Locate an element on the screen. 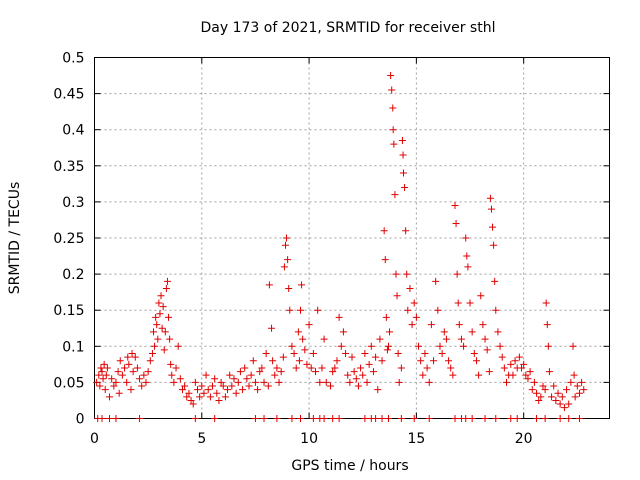 This screenshot has width=640, height=480. x-tick-label: 0 is located at coordinates (94, 439).